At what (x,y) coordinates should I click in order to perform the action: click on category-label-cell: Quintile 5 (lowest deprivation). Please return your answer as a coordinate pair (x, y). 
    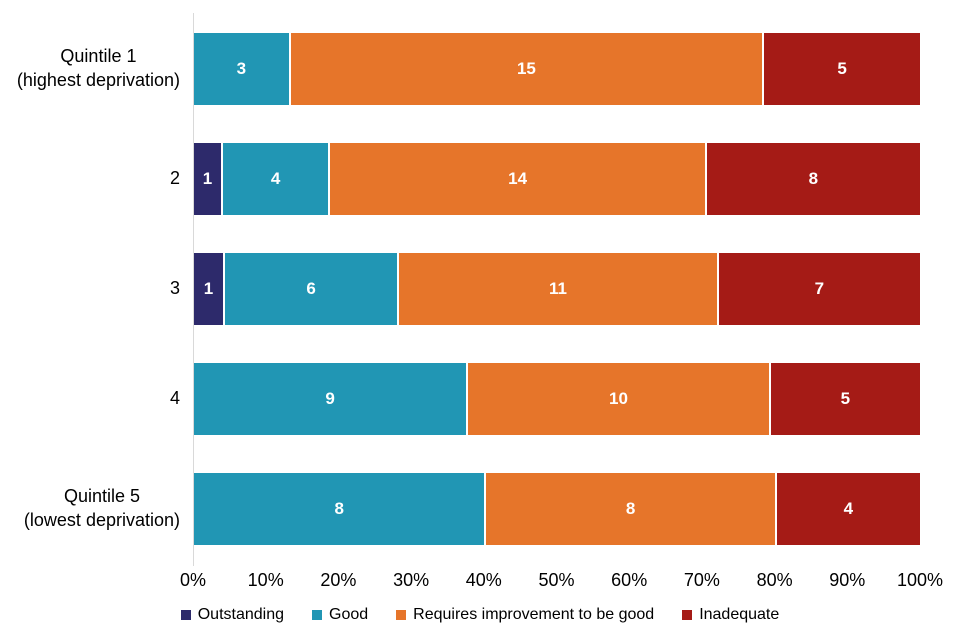
    Looking at the image, I should click on (97, 509).